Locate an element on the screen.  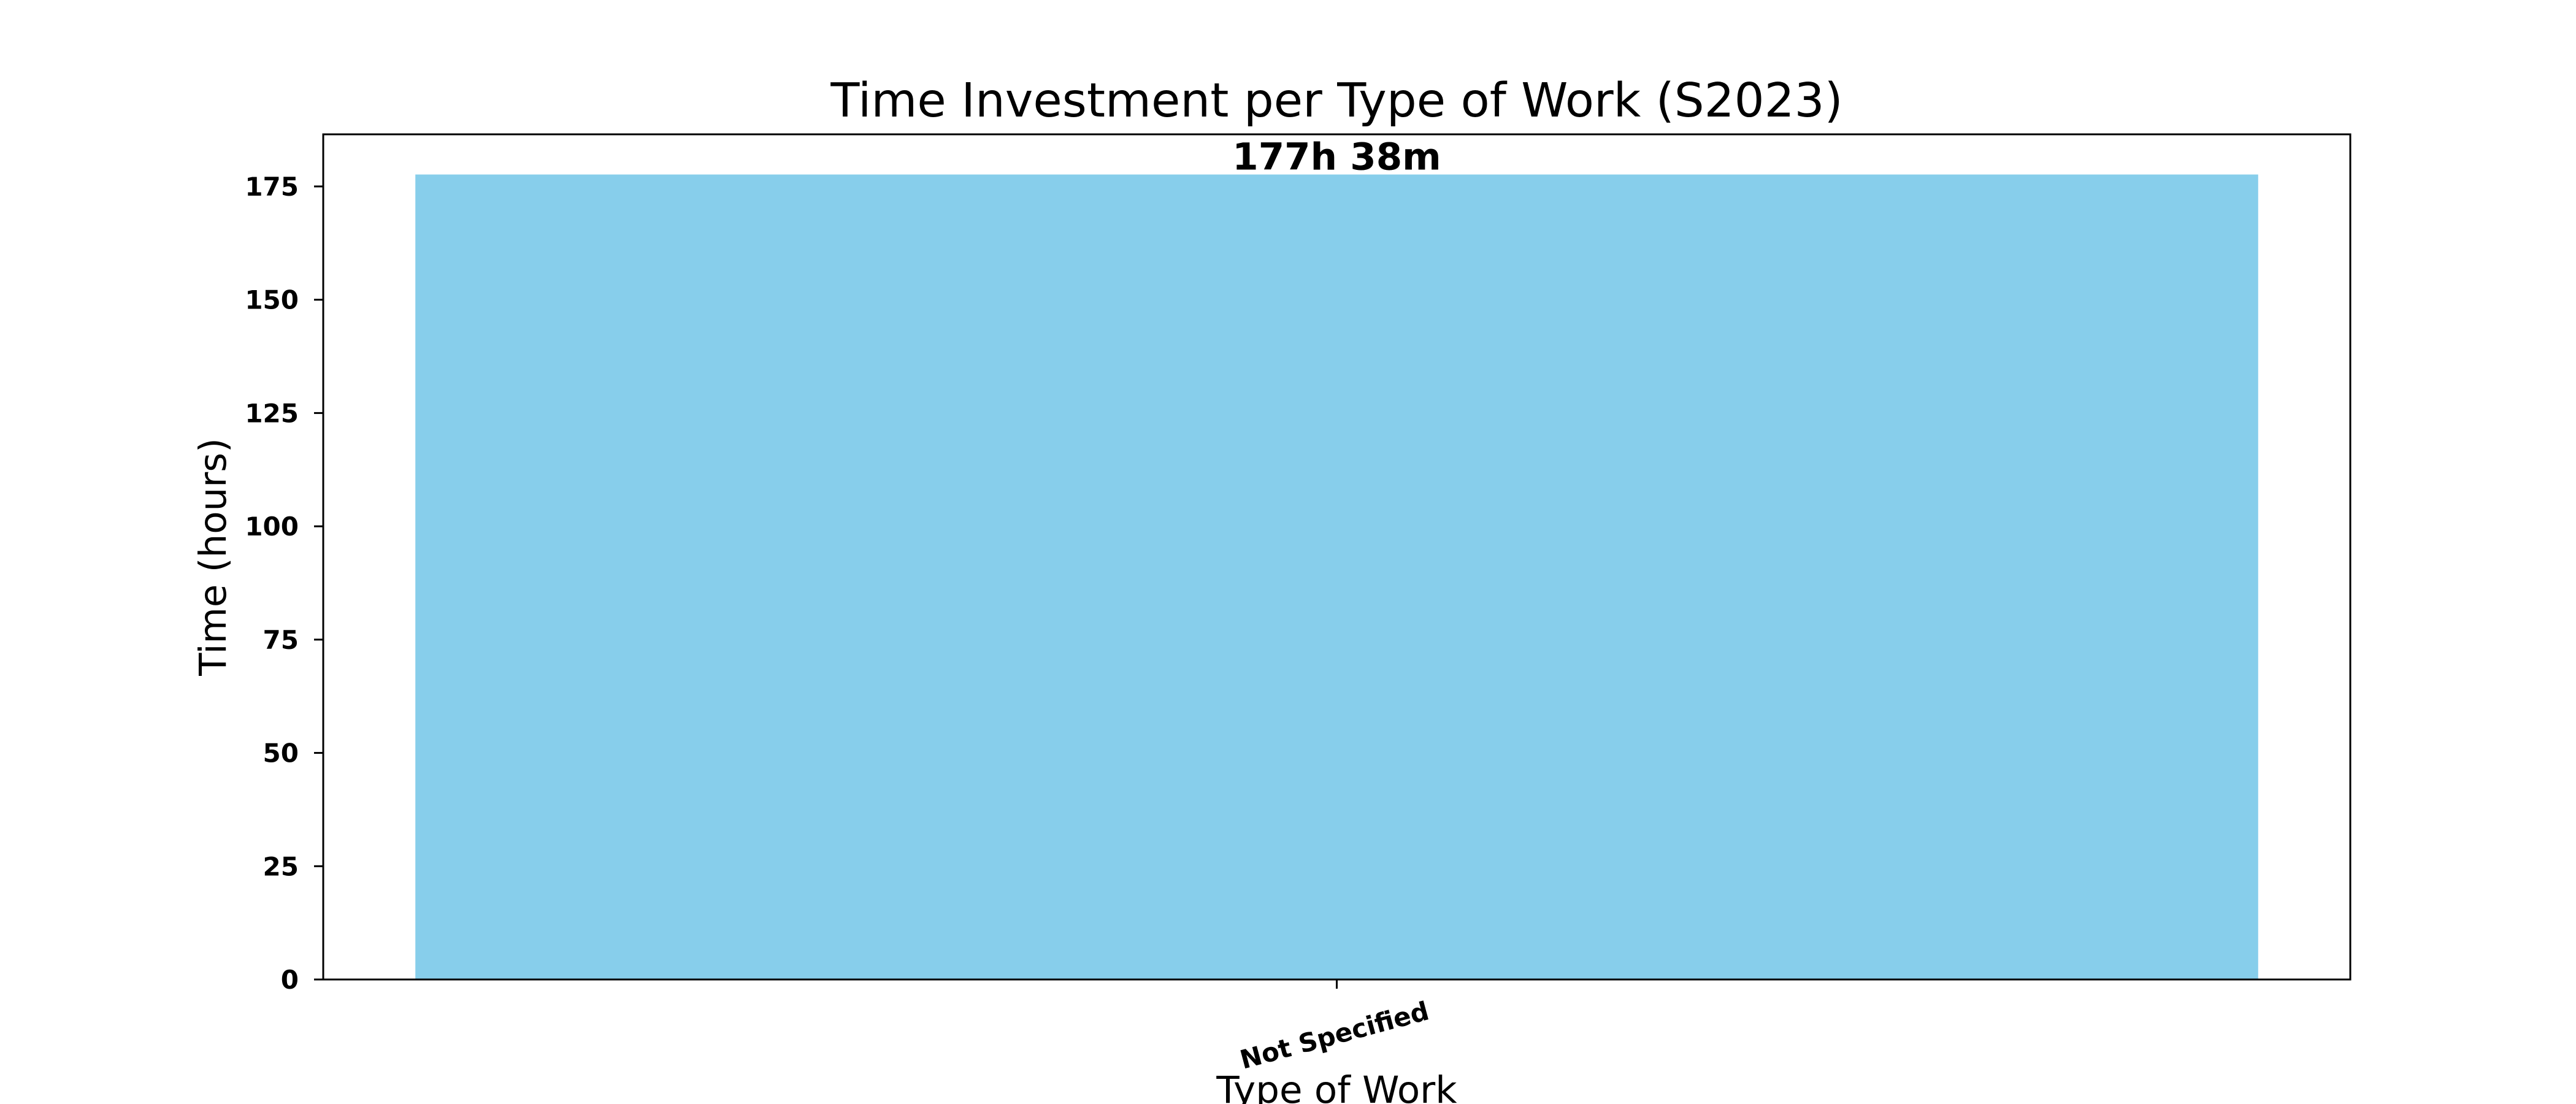
y-tick-label-2: 50 is located at coordinates (281, 753).